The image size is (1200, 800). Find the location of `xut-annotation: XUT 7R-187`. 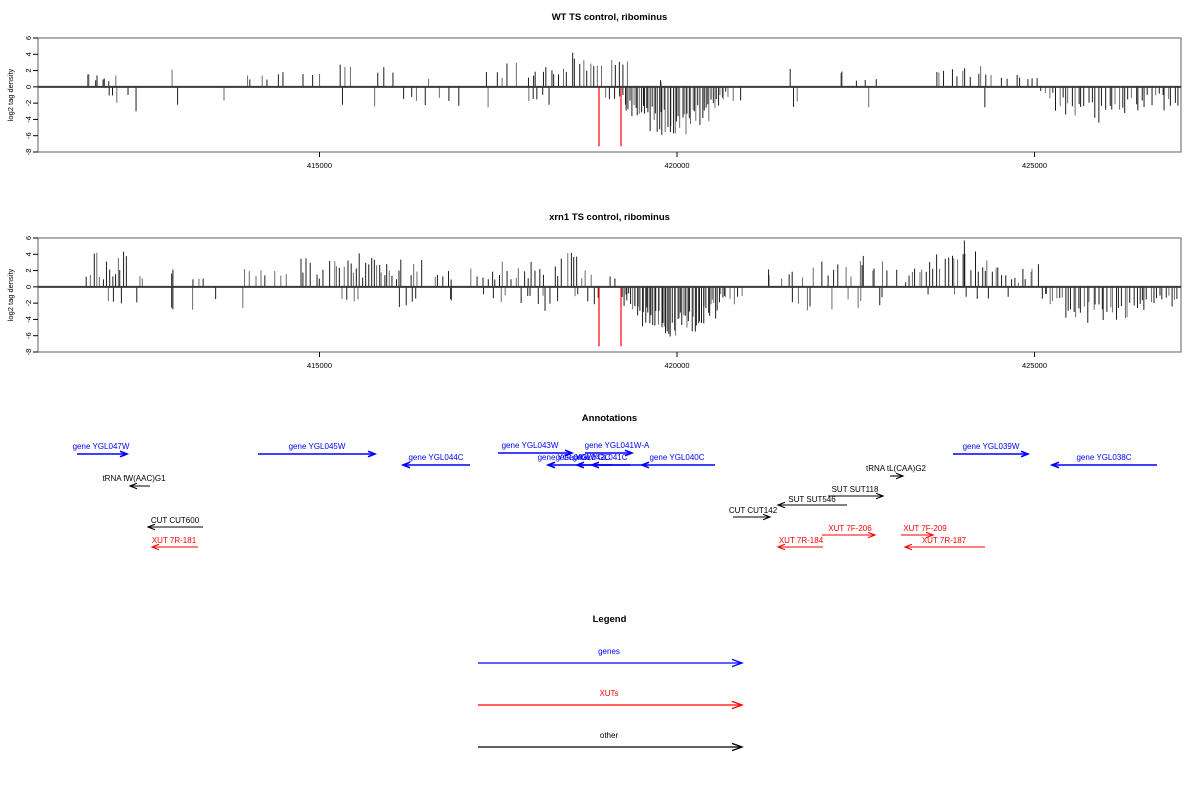

xut-annotation: XUT 7R-187 is located at coordinates (944, 543).